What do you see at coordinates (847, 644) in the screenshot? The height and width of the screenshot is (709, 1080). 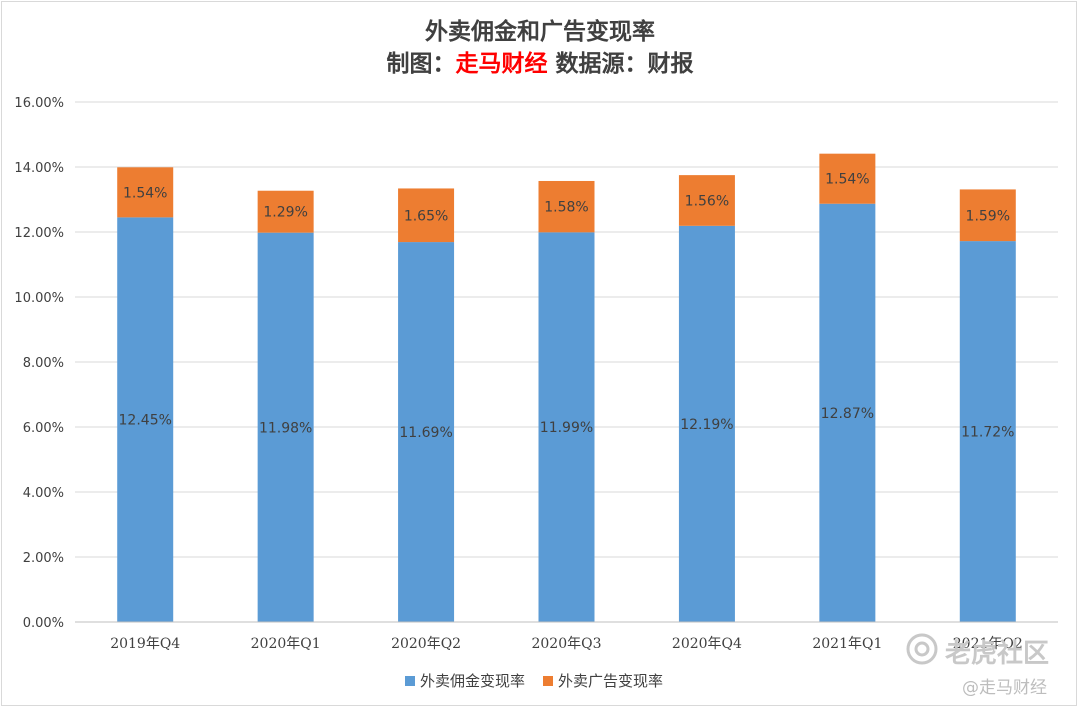 I see `x-tick-label: 2021年Q1` at bounding box center [847, 644].